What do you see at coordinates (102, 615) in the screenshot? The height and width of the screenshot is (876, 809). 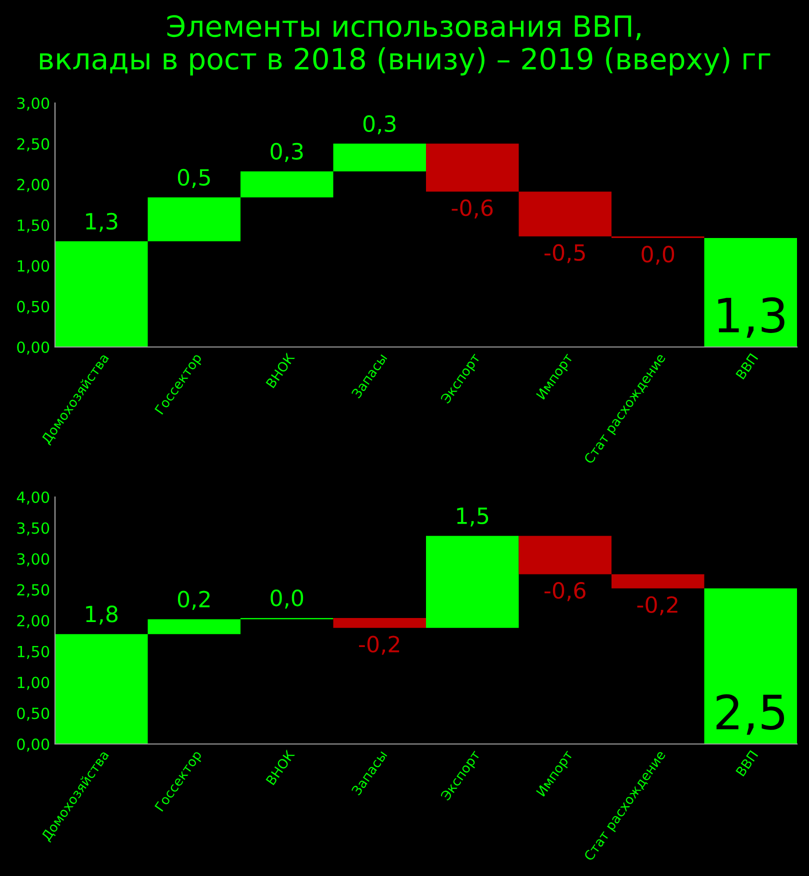 I see `data-label: 1,8` at bounding box center [102, 615].